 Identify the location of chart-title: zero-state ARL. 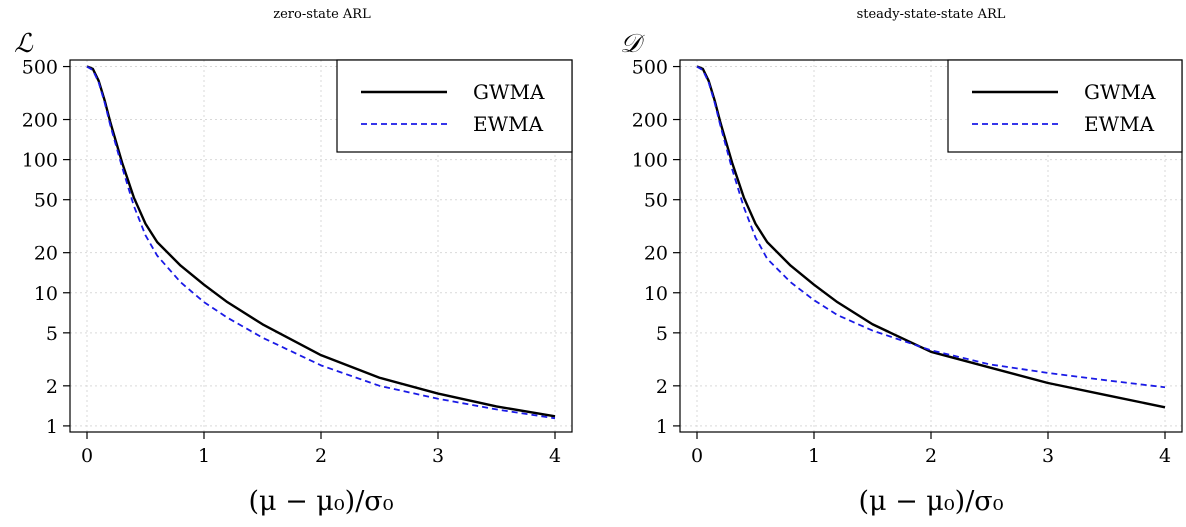
(322, 14).